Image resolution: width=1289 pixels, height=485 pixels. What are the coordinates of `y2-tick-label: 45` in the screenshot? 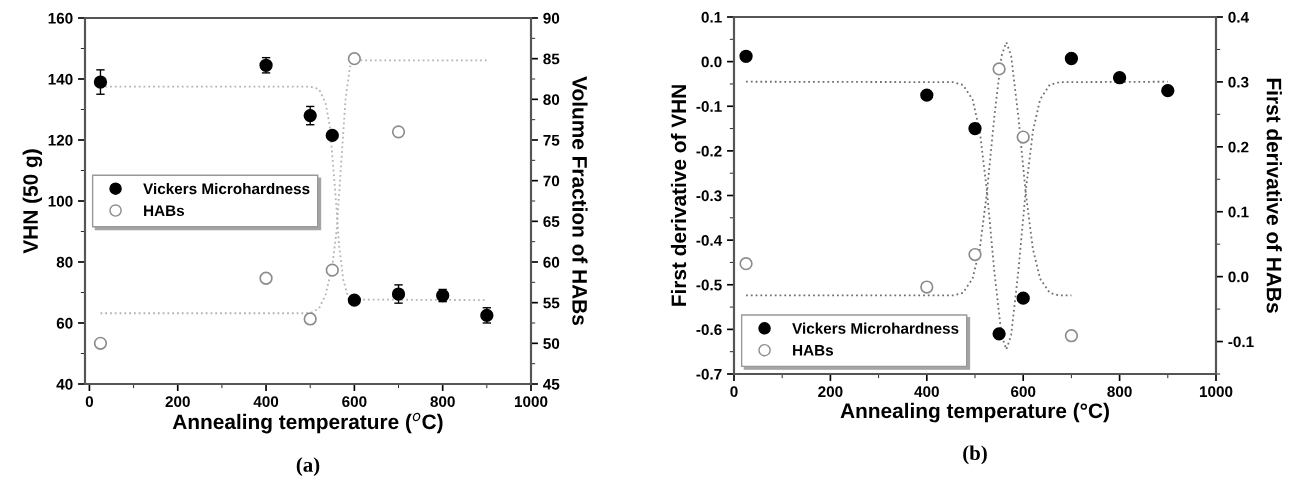 It's located at (551, 384).